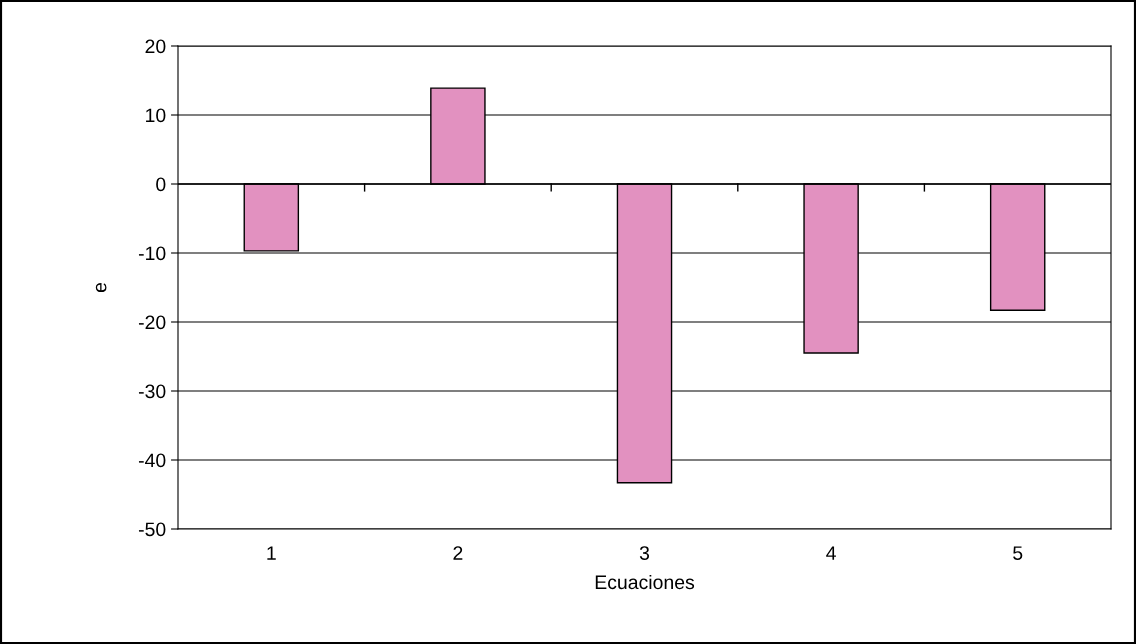 The width and height of the screenshot is (1136, 644). I want to click on x-tick-label: 1, so click(271, 553).